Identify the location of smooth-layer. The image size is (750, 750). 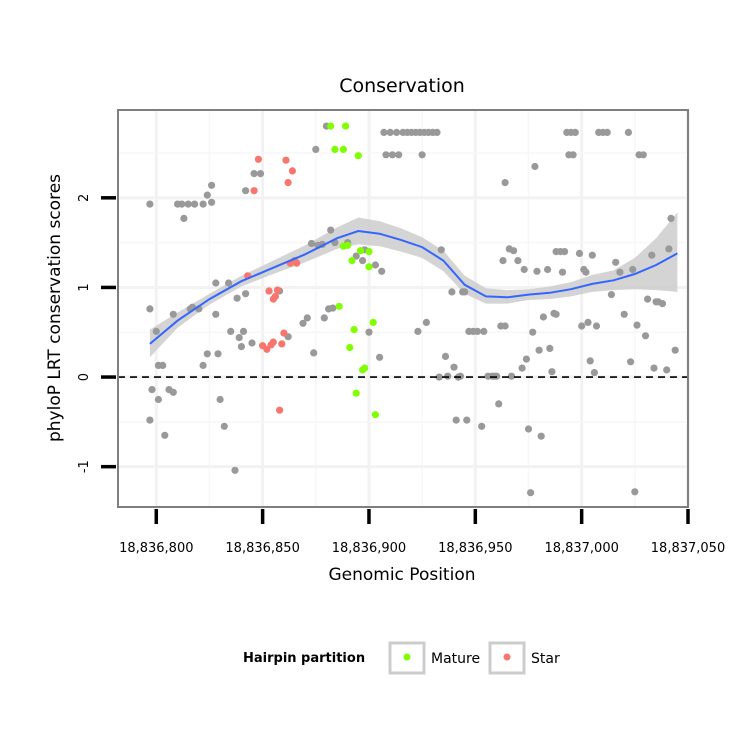
(413, 287).